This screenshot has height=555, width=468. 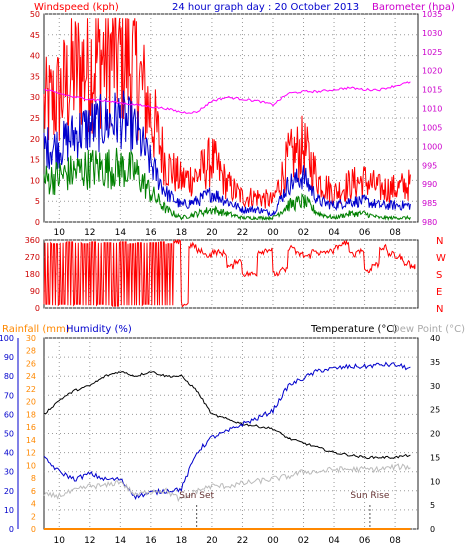 I want to click on compass-label: E, so click(x=439, y=292).